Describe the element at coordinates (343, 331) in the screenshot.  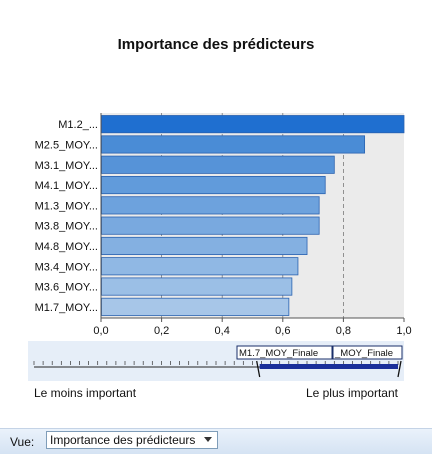
I see `x-tick-label: 0,8` at that location.